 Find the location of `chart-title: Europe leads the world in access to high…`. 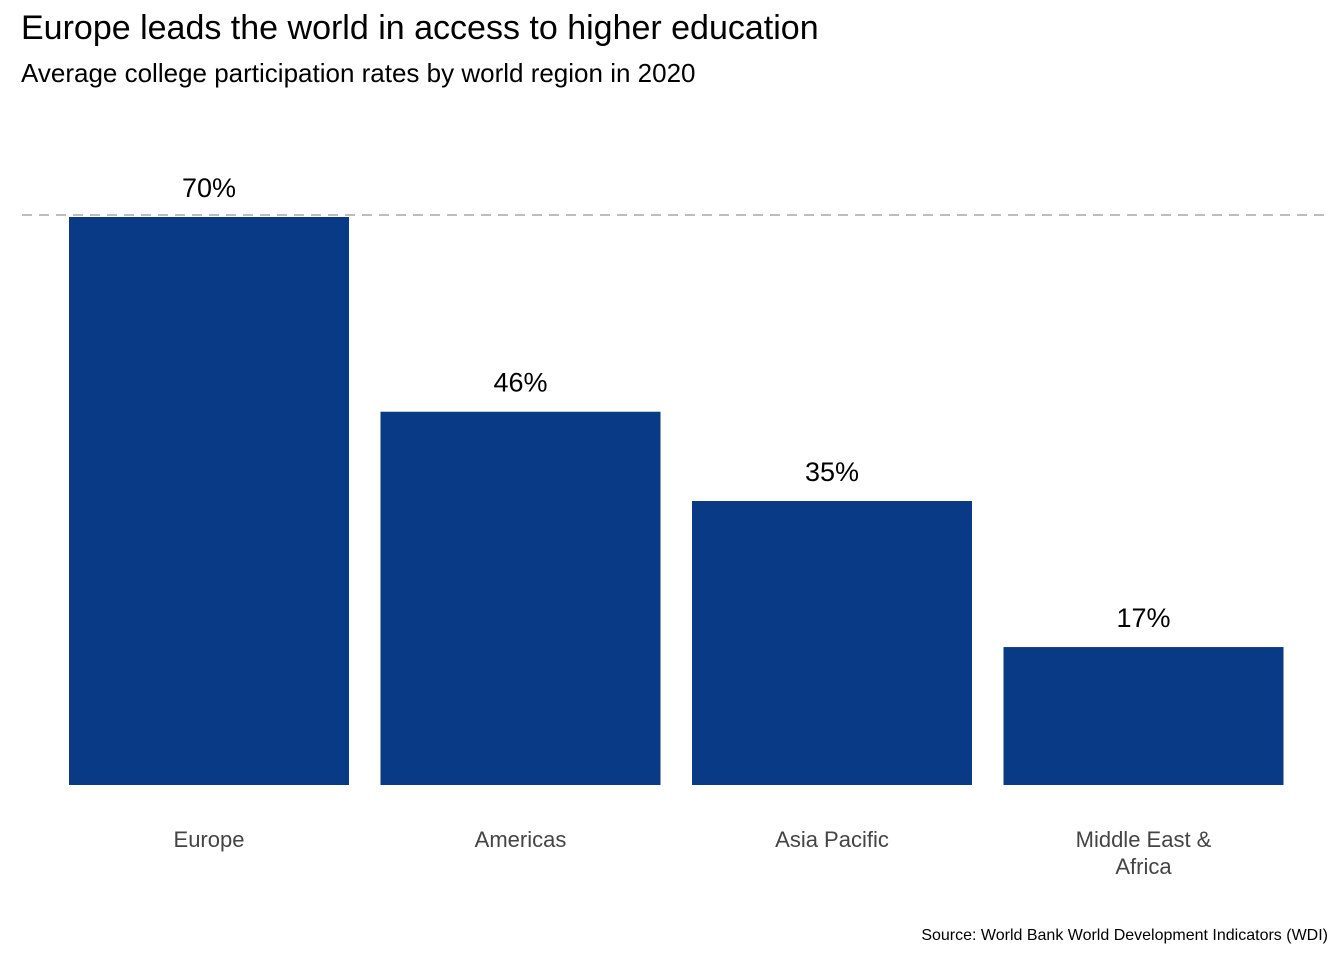

chart-title: Europe leads the world in access to high… is located at coordinates (420, 28).